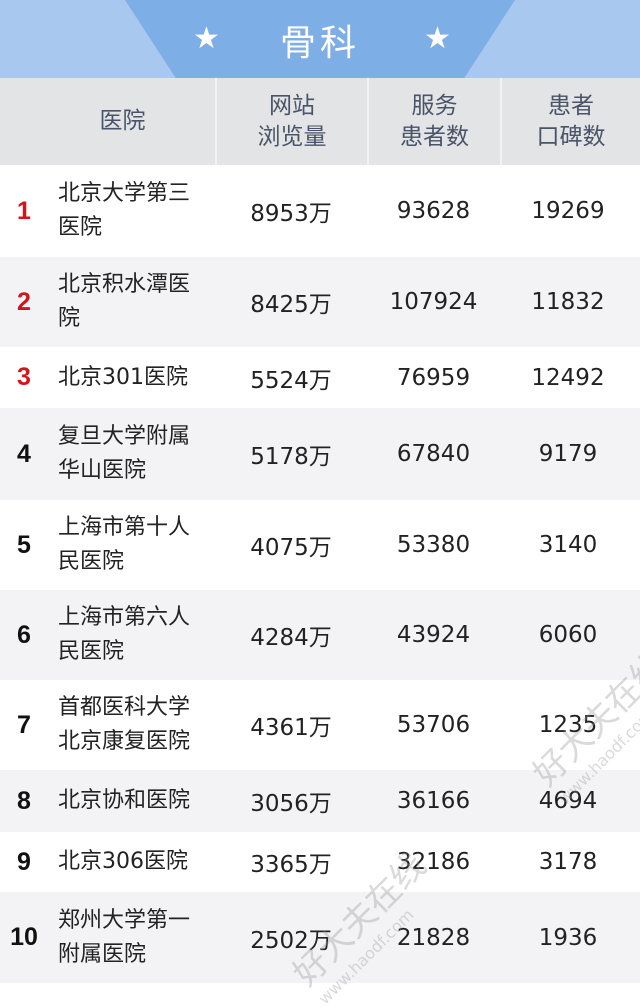 This screenshot has width=640, height=1008. What do you see at coordinates (123, 377) in the screenshot?
I see `hospital-name: 北京301医院` at bounding box center [123, 377].